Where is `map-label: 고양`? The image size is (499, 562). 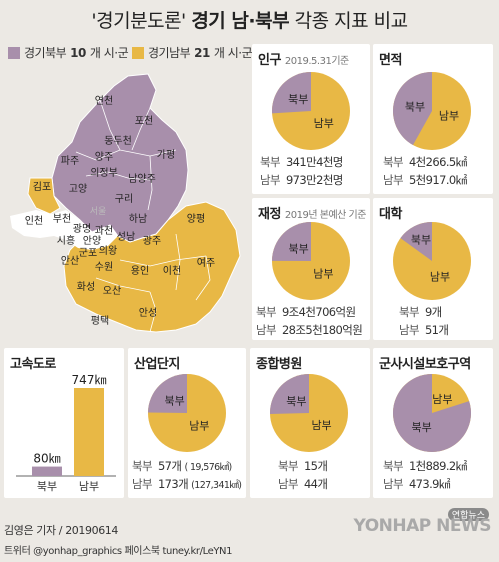 map-label: 고양 is located at coordinates (78, 189).